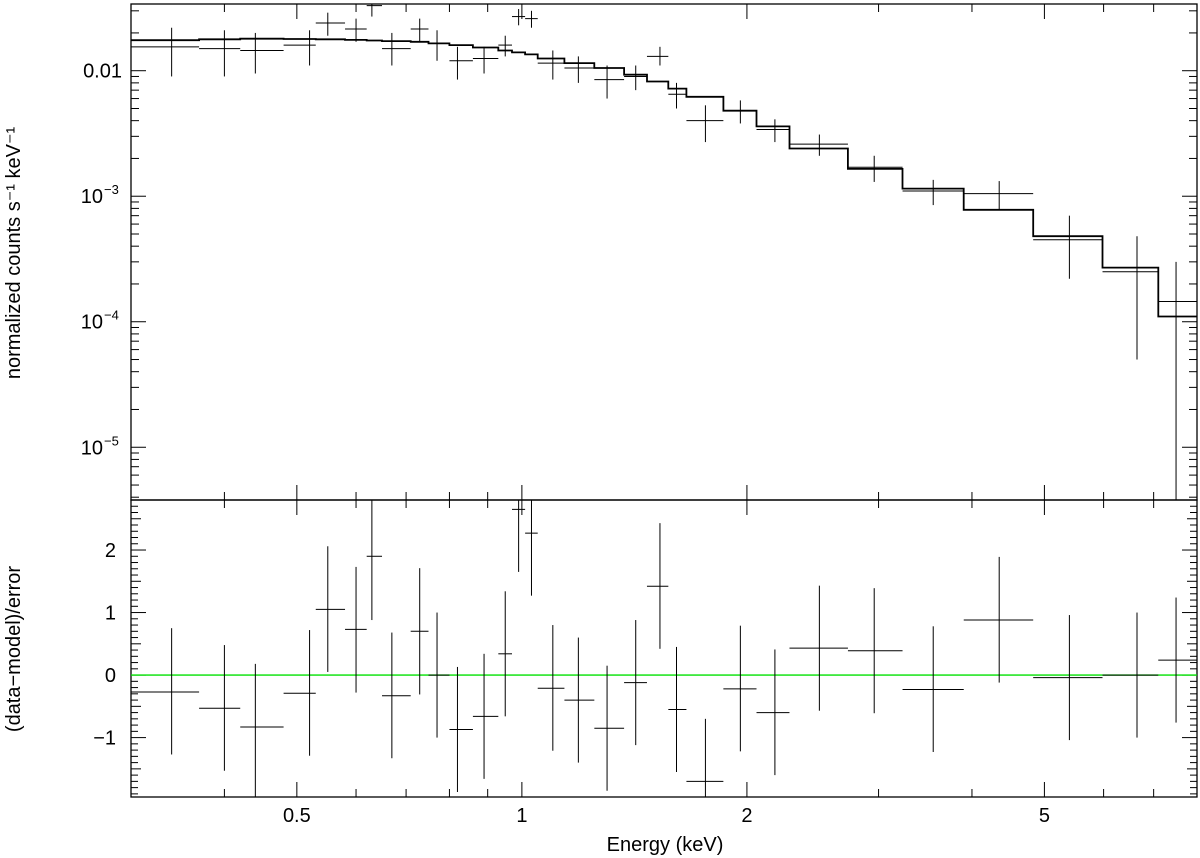 The width and height of the screenshot is (1200, 858). Describe the element at coordinates (1044, 816) in the screenshot. I see `x-tick-label: 5` at that location.